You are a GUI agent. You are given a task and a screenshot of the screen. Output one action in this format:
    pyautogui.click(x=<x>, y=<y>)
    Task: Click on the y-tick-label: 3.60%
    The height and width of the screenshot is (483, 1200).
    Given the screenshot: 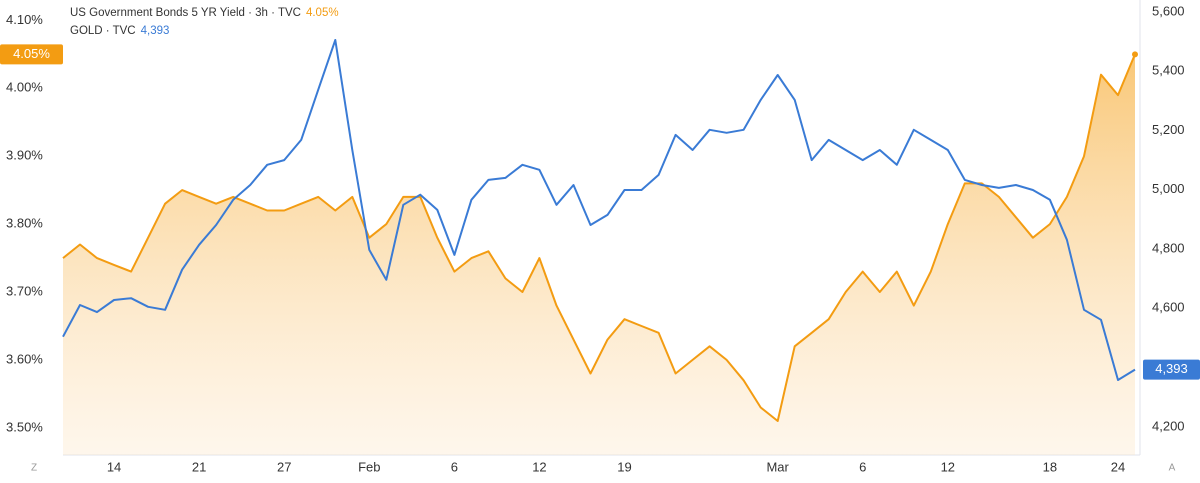 What is the action you would take?
    pyautogui.click(x=24, y=358)
    